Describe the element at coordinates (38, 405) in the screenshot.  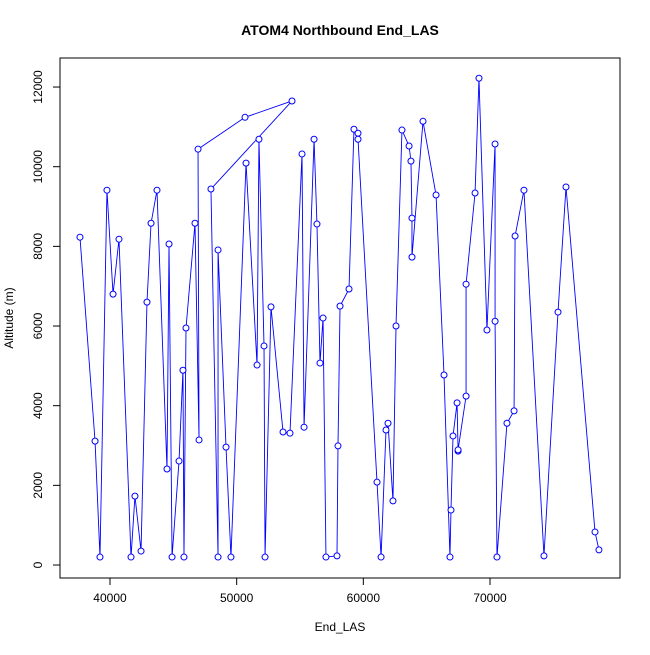
I see `y-tick-label: 4000` at that location.